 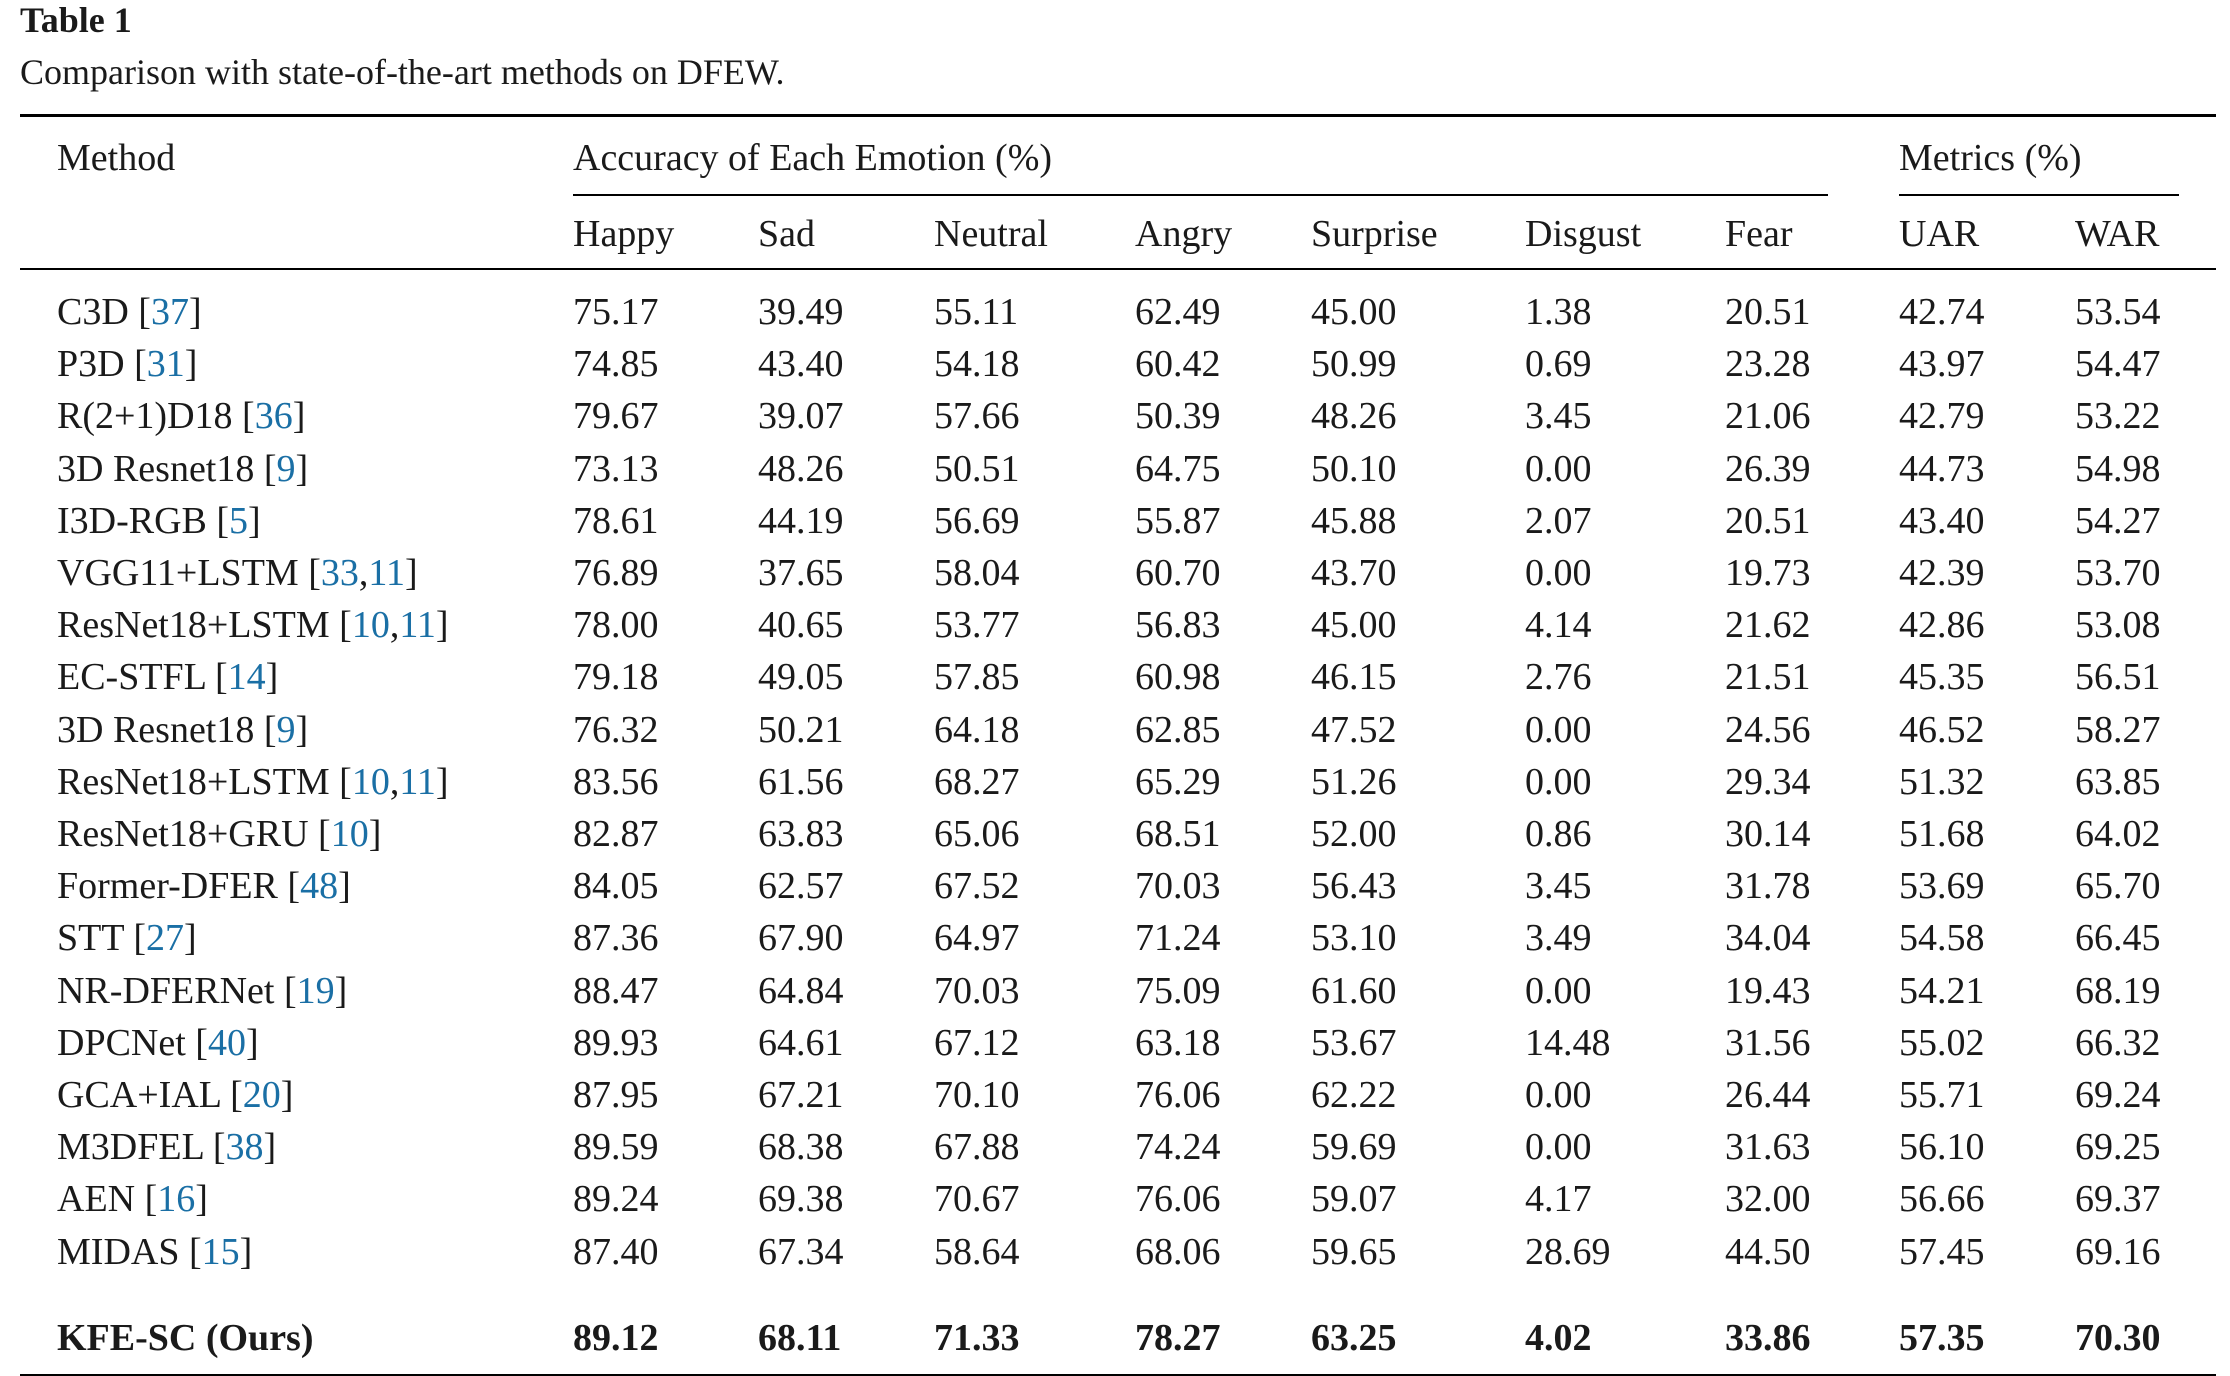 What do you see at coordinates (977, 1042) in the screenshot?
I see `value-cell: 67.12` at bounding box center [977, 1042].